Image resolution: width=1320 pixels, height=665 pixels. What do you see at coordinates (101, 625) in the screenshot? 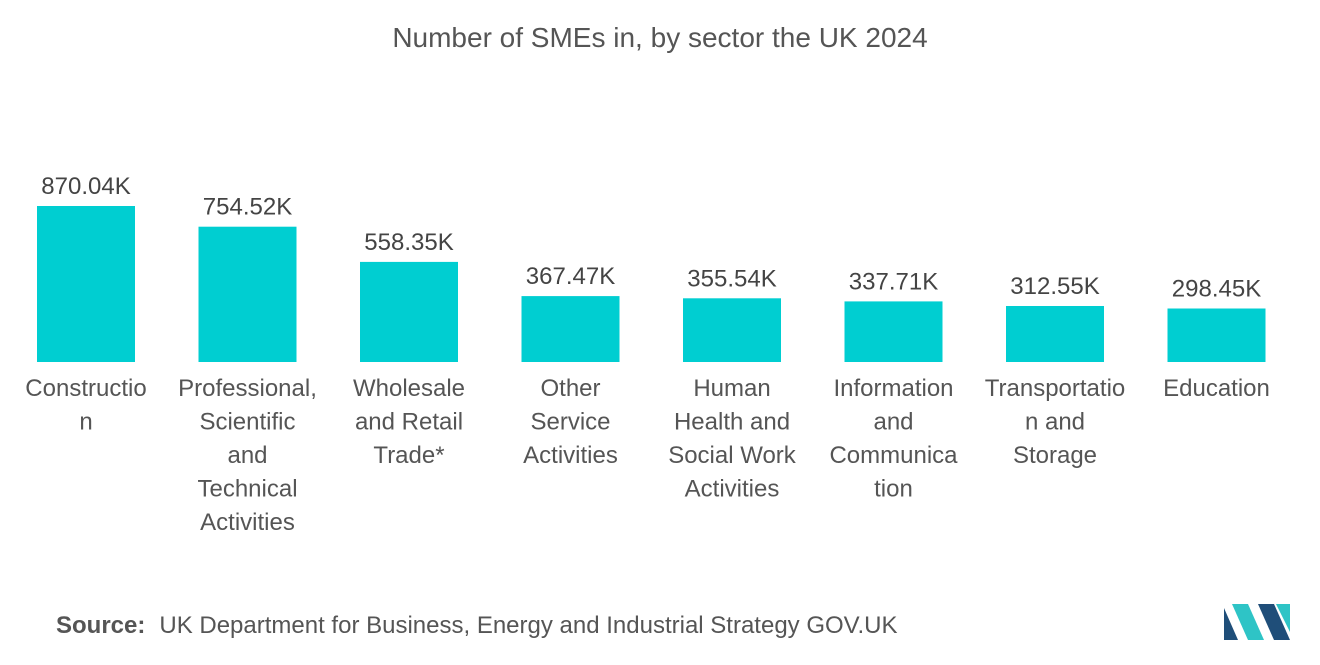
I see `source-label: Source:` at bounding box center [101, 625].